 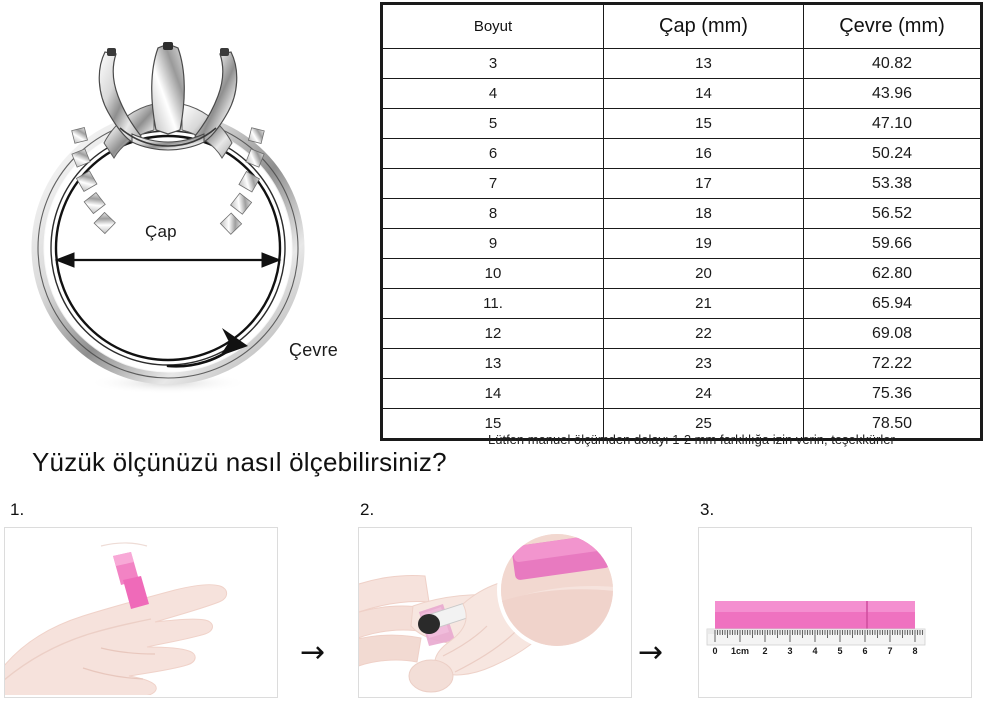 What do you see at coordinates (492, 273) in the screenshot?
I see `cell-size: 10` at bounding box center [492, 273].